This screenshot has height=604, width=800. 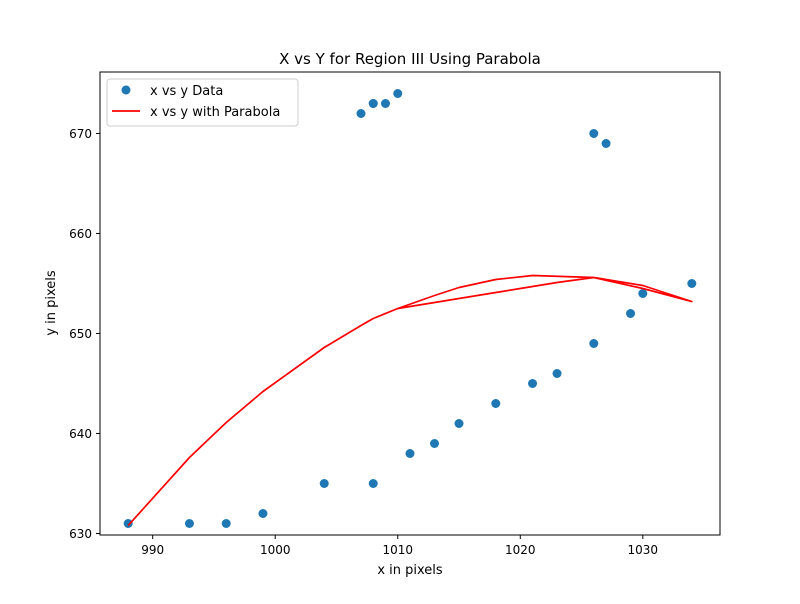 I want to click on legend-label-parabola: x vs y with Parabola, so click(x=215, y=112).